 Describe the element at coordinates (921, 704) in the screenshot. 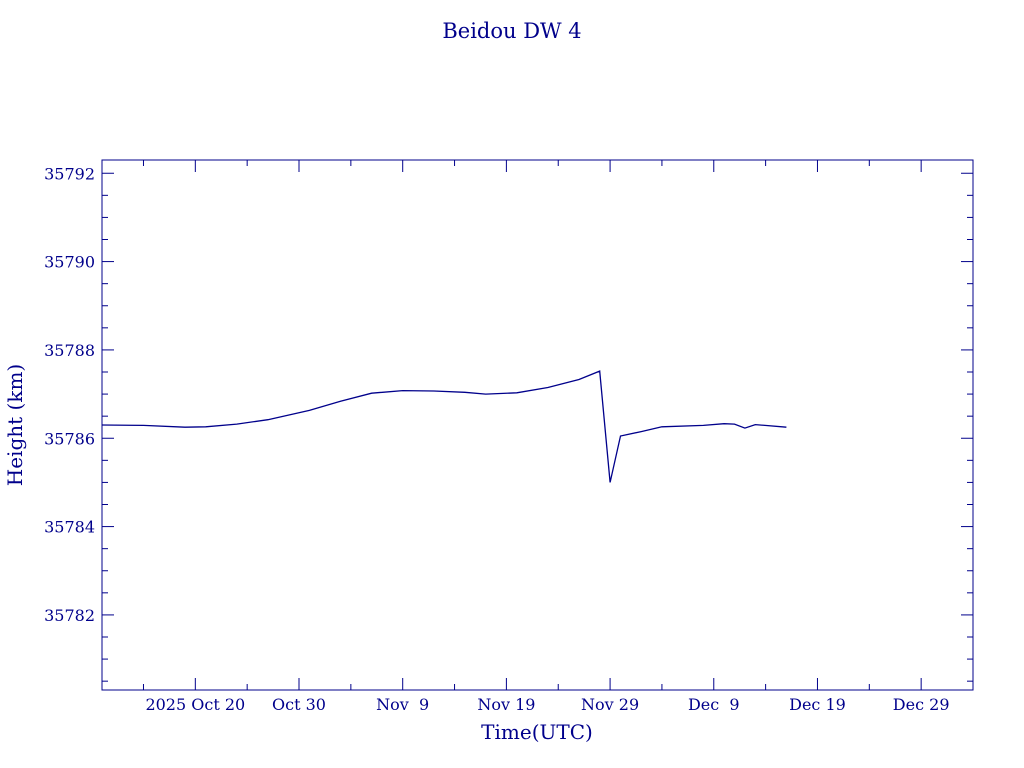

I see `x-tick-label: Dec 29` at that location.